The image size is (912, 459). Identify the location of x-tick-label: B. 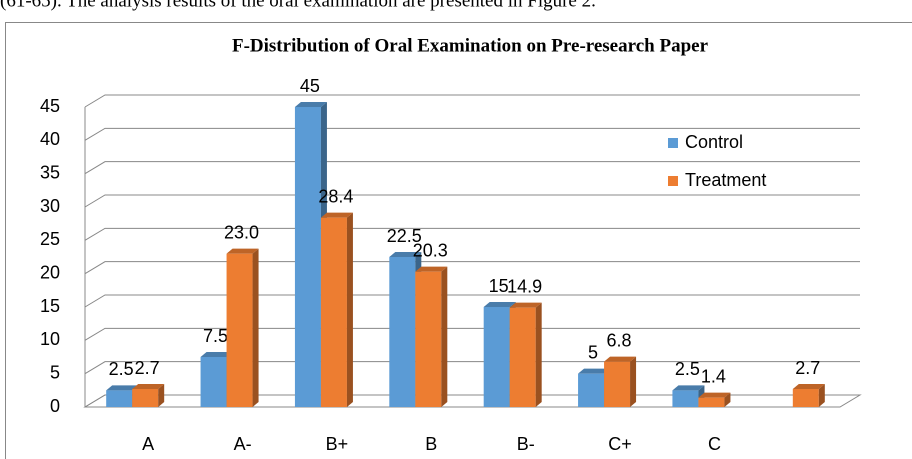
(431, 444).